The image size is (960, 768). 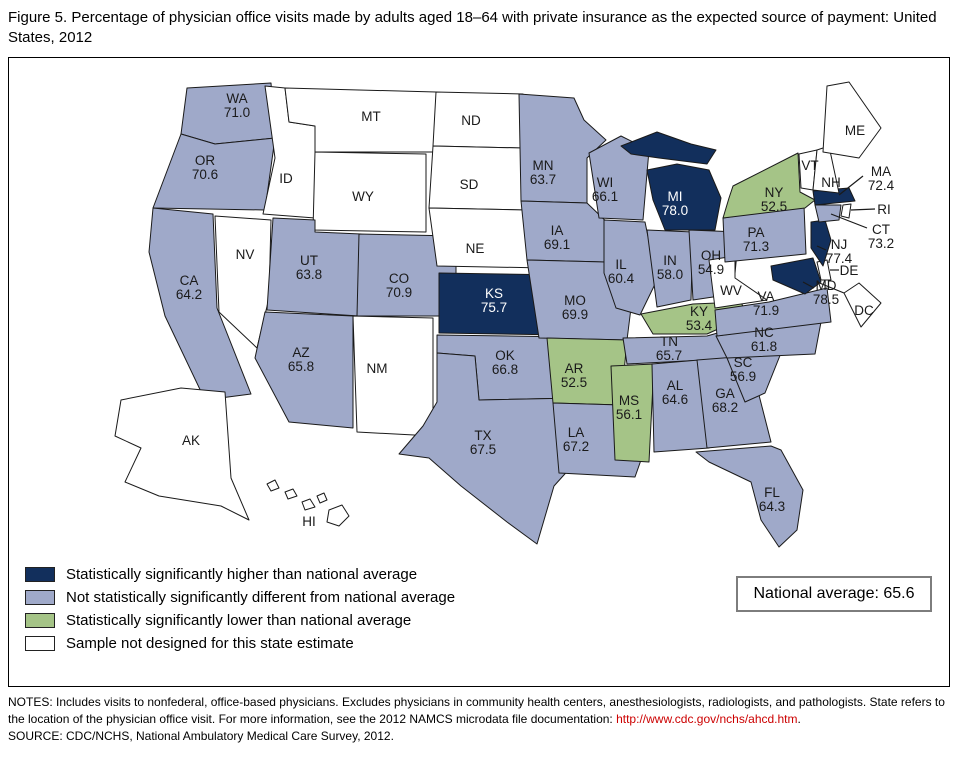 What do you see at coordinates (796, 275) in the screenshot?
I see `state-MD` at bounding box center [796, 275].